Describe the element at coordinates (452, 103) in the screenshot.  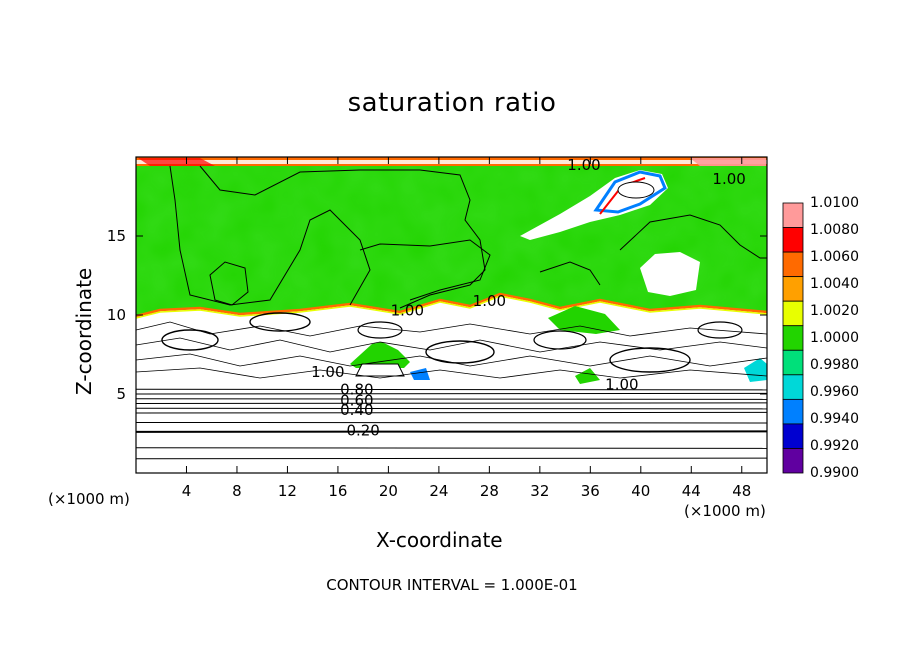
I see `chart-title: saturation ratio` at that location.